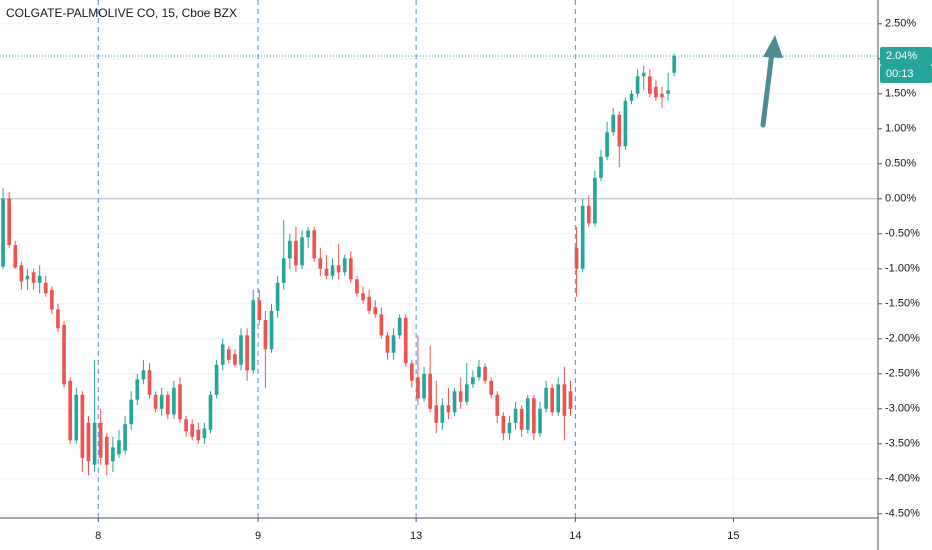  I want to click on y-tick-label: -2.50%, so click(902, 374).